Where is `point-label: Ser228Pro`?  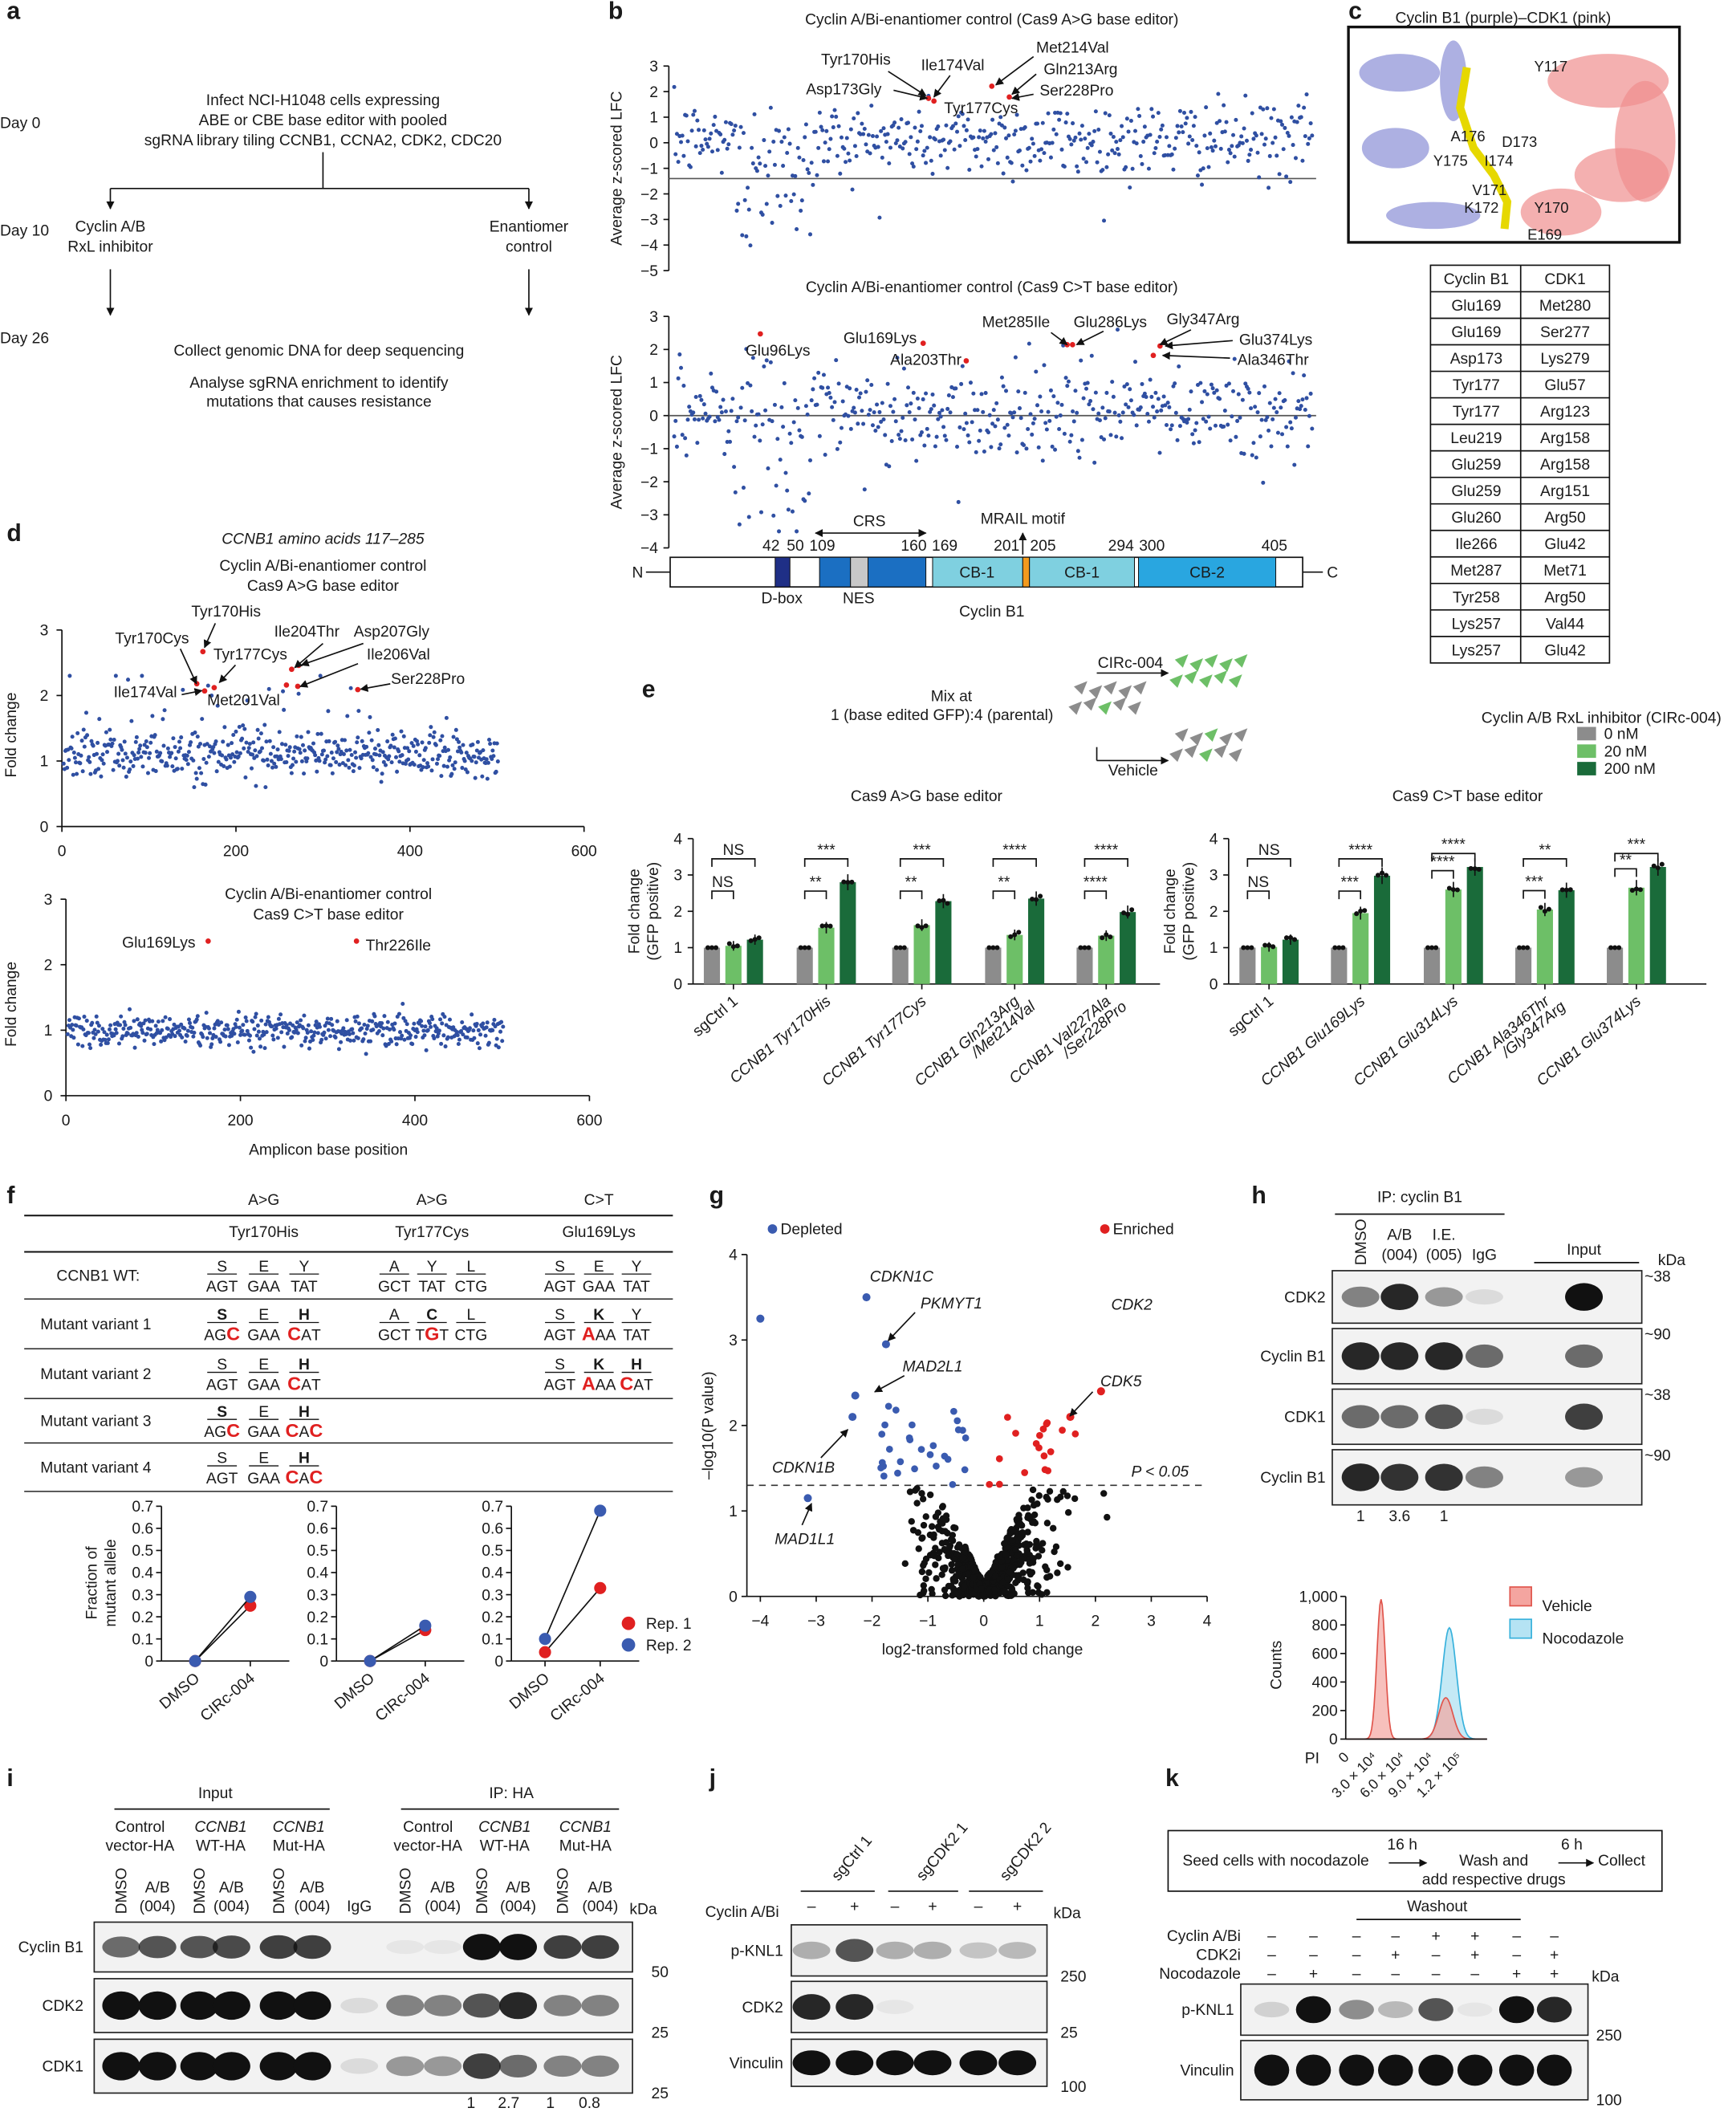 point-label: Ser228Pro is located at coordinates (428, 680).